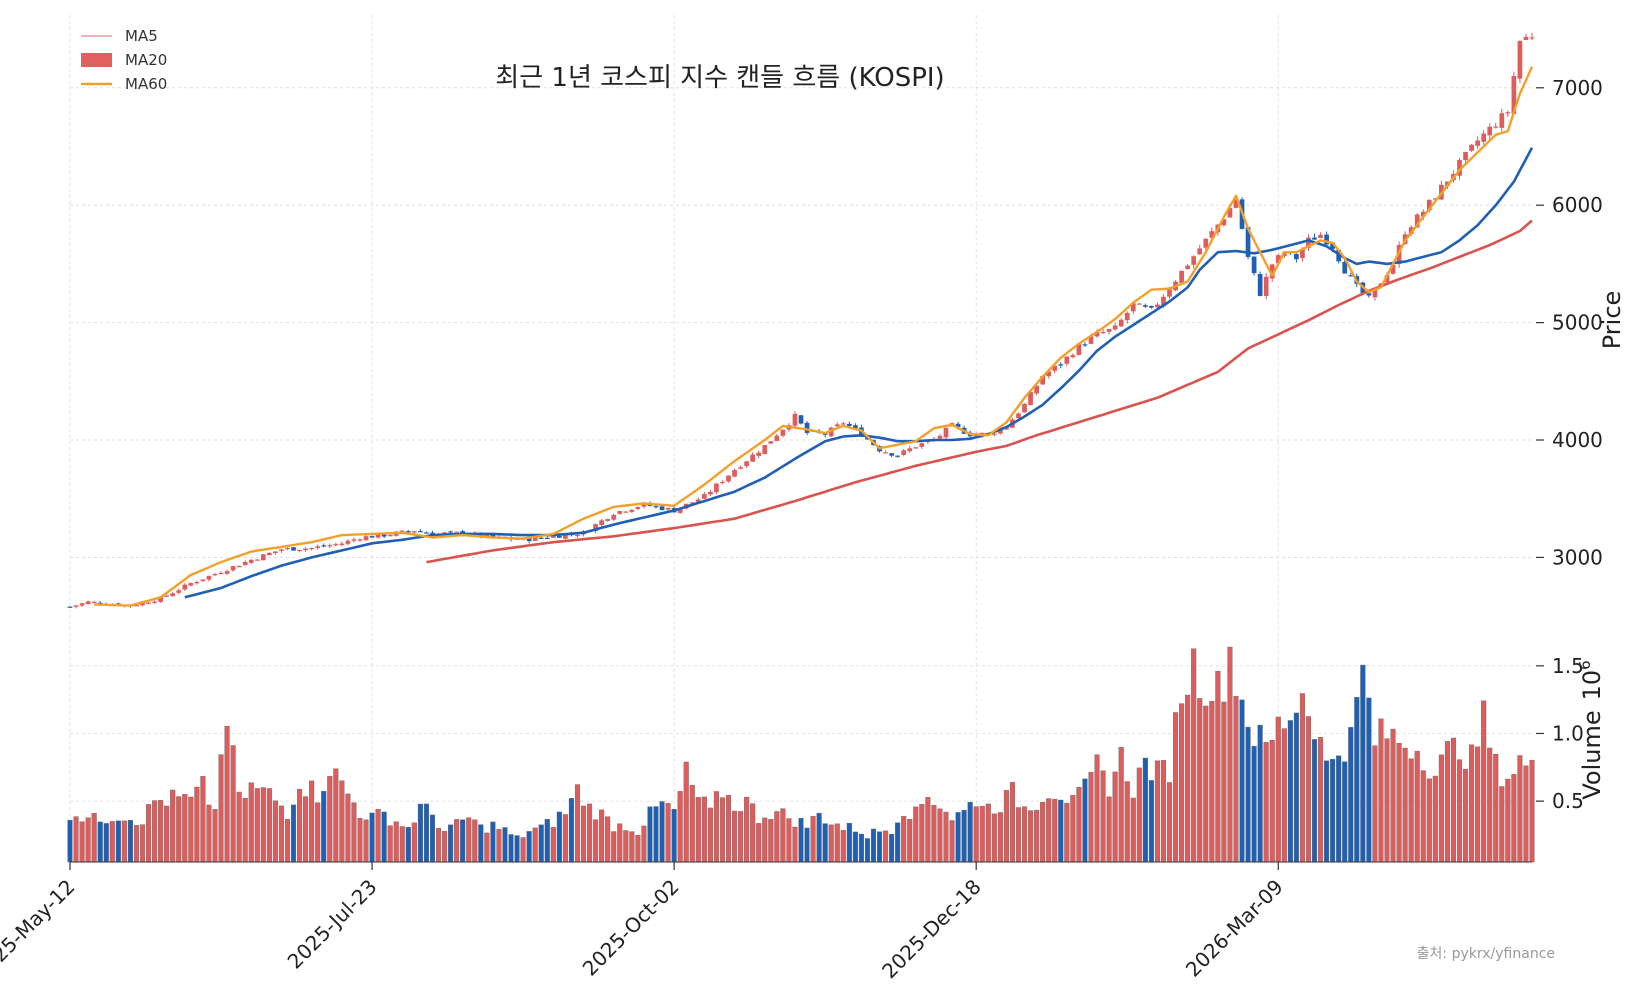  I want to click on x-tick-label: 2025-Oct-02, so click(631, 928).